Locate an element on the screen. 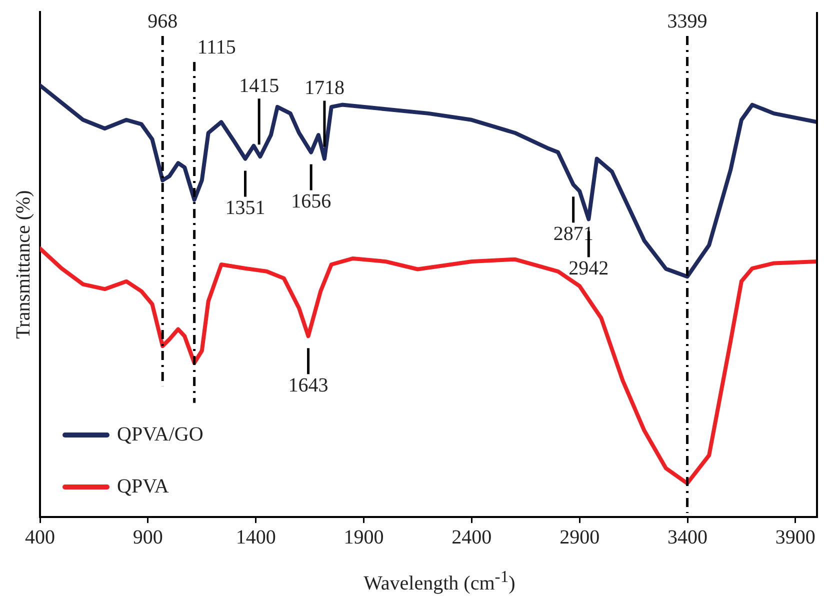 The height and width of the screenshot is (598, 829). annotation: 2942 is located at coordinates (588, 268).